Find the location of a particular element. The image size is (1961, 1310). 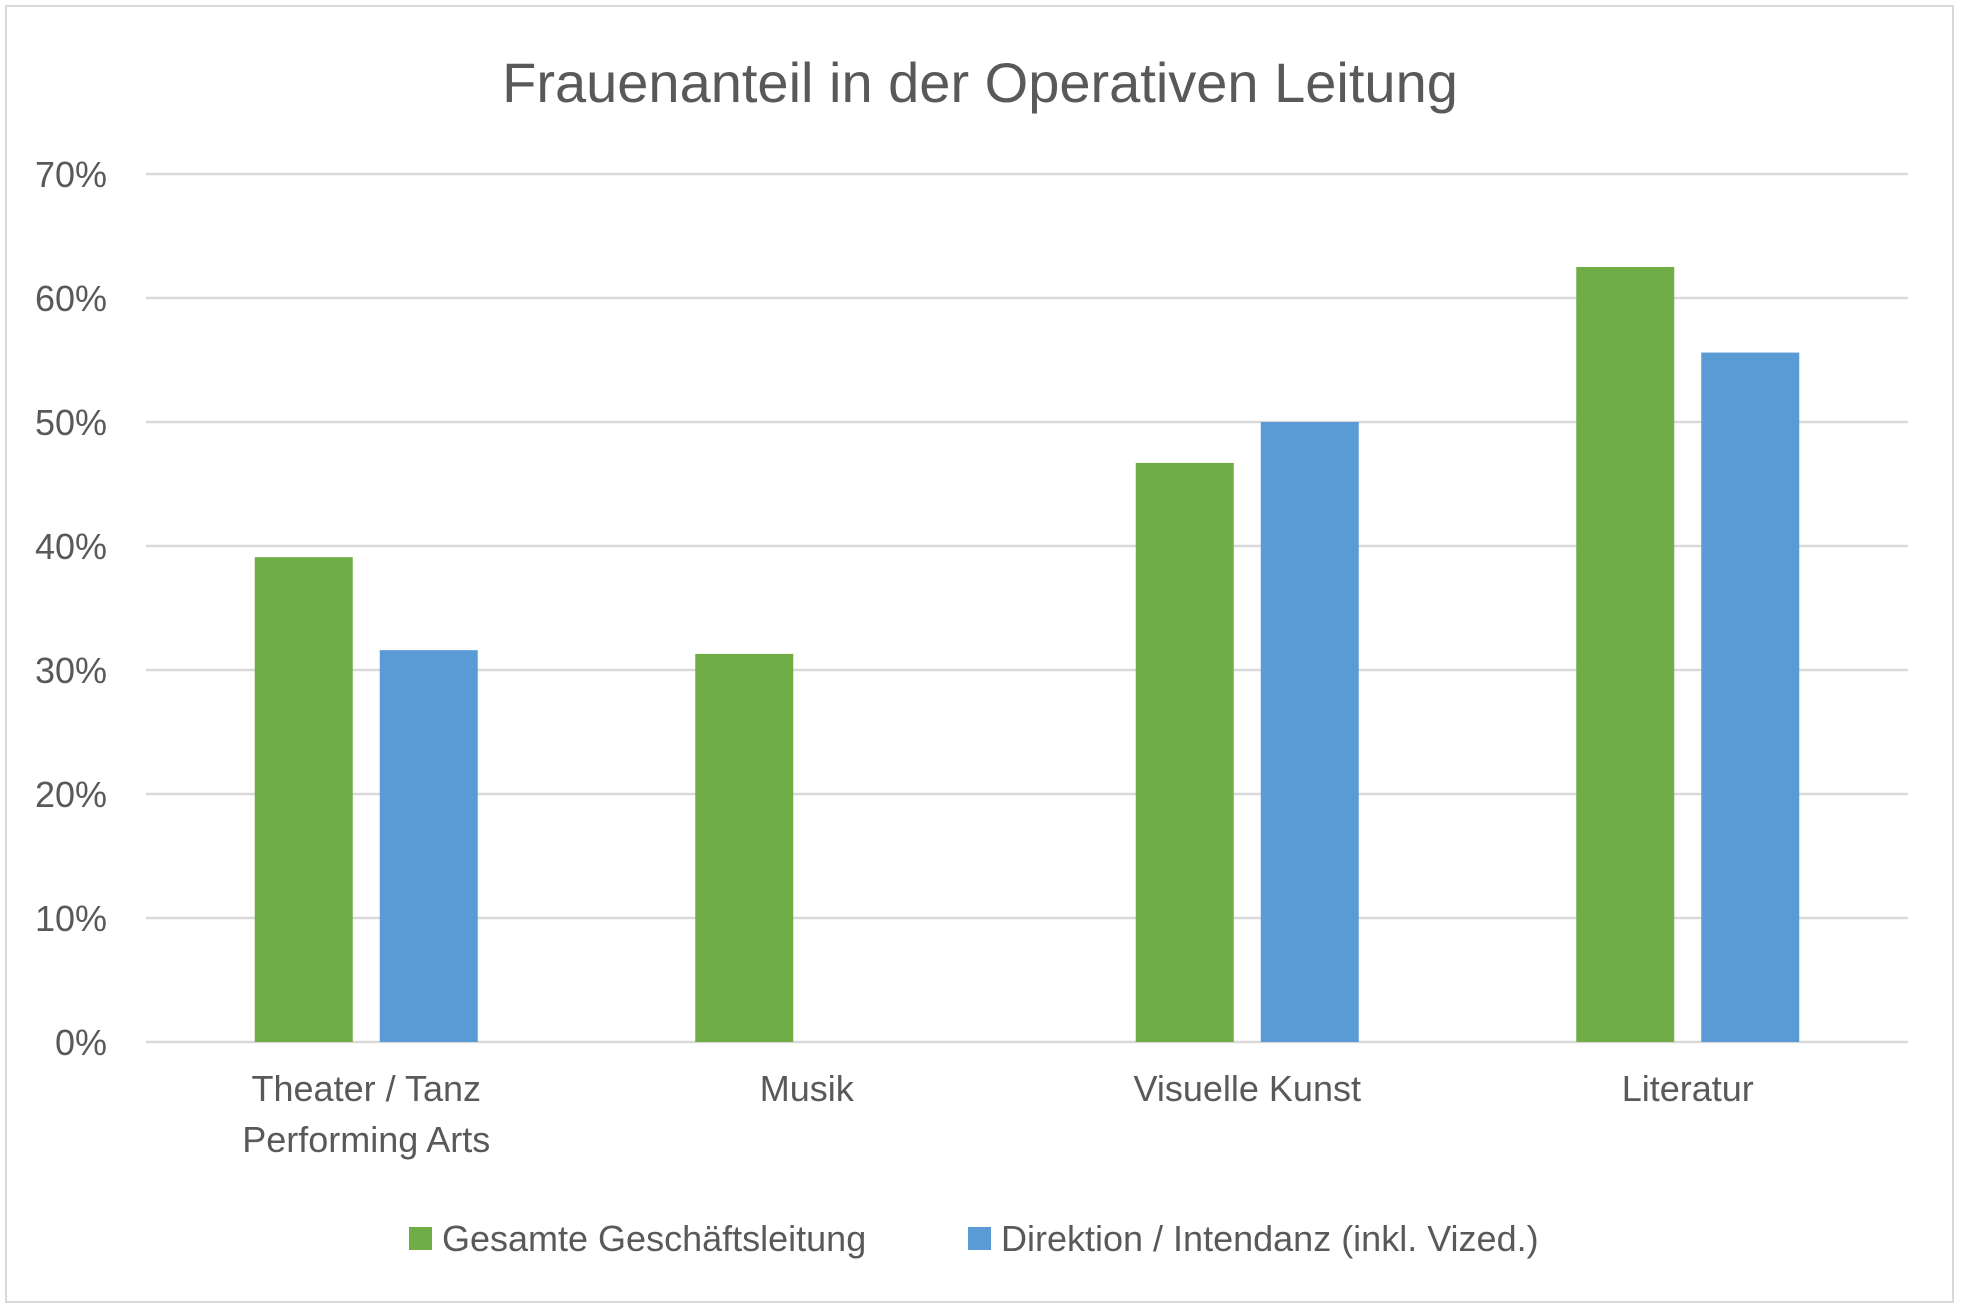

y-axis-ticks: 0% 10% 20% 30% 40% 50% 60% 70% is located at coordinates (71, 608).